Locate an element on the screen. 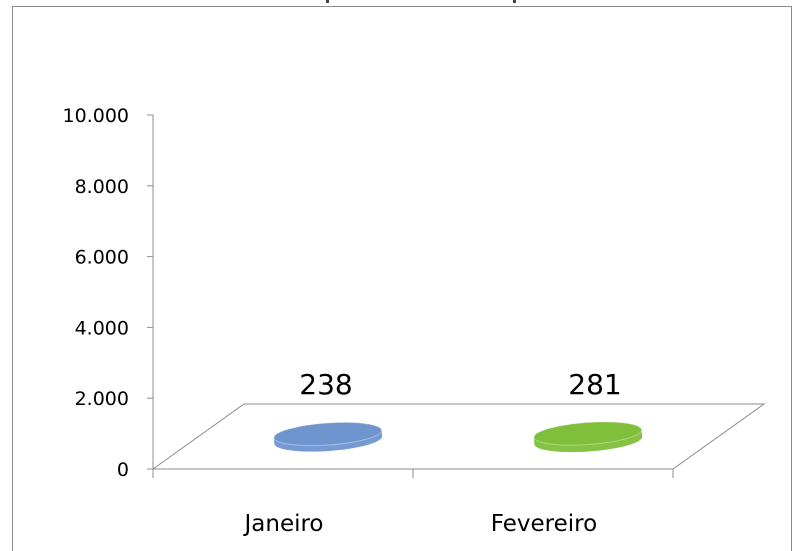 The width and height of the screenshot is (794, 551). bar-janeiro is located at coordinates (328, 436).